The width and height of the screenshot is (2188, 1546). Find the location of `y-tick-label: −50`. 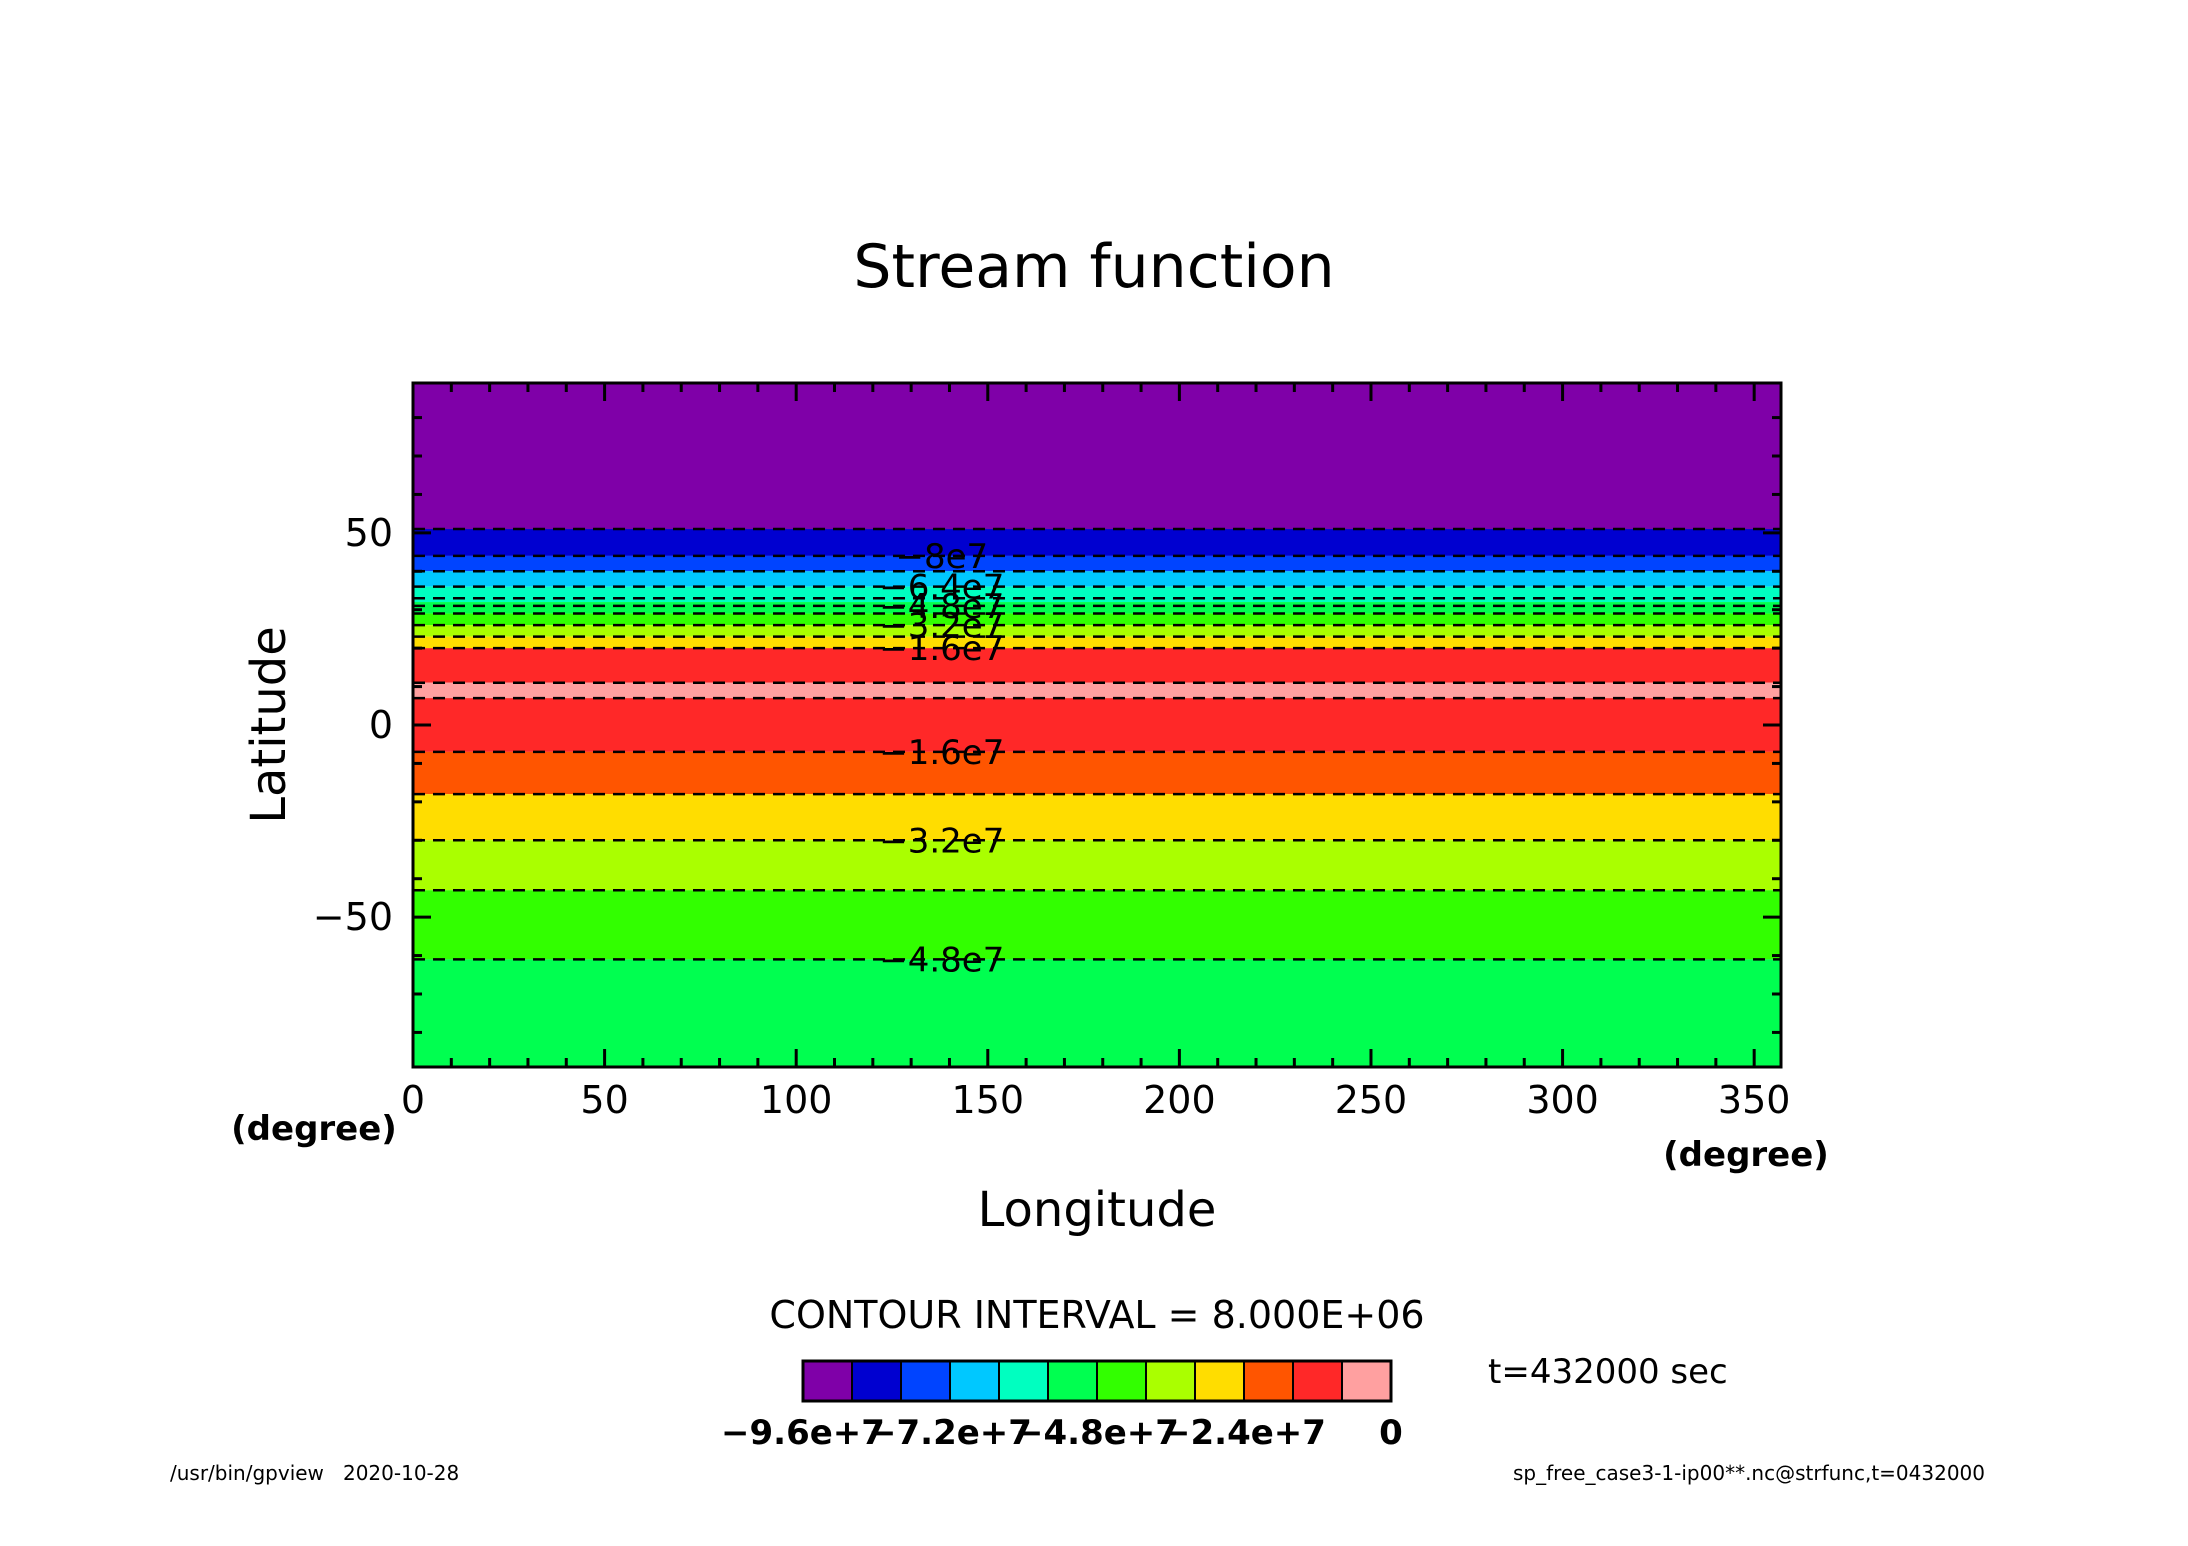

y-tick-label: −50 is located at coordinates (353, 917).